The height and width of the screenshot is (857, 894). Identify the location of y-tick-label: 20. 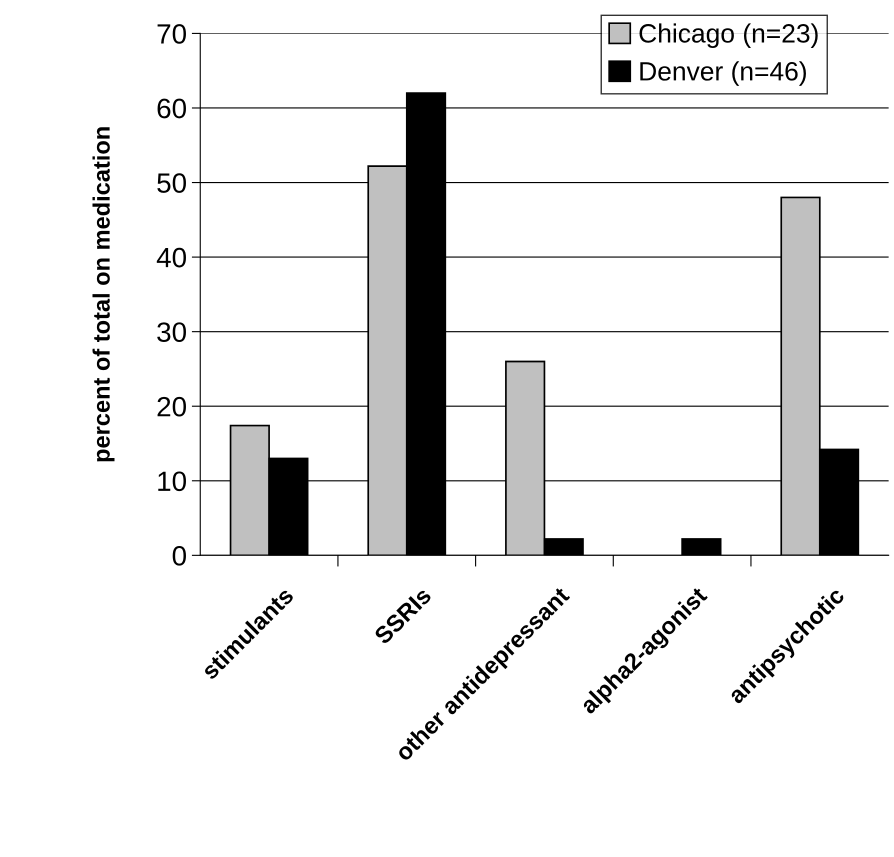
(172, 406).